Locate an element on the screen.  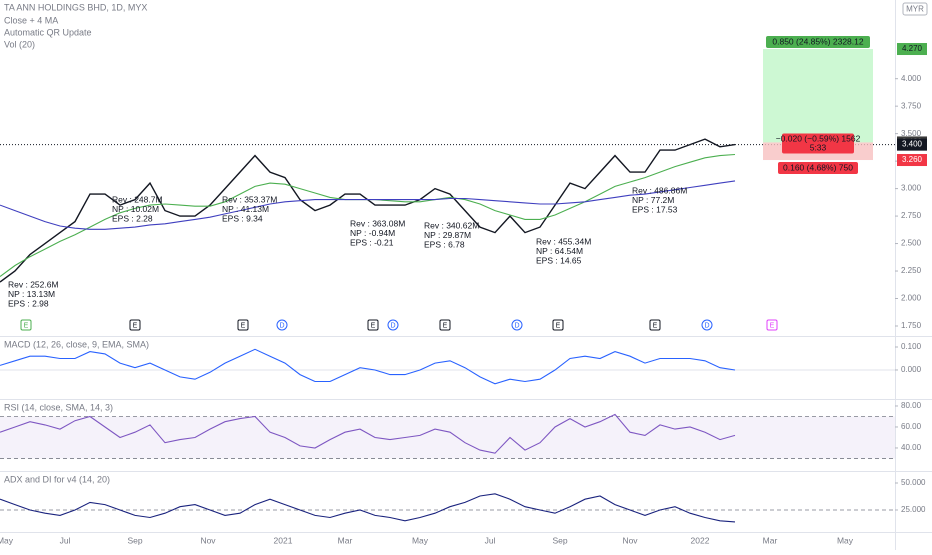
entry-text: −0.020 (−0.59%) 1562 is located at coordinates (818, 139).